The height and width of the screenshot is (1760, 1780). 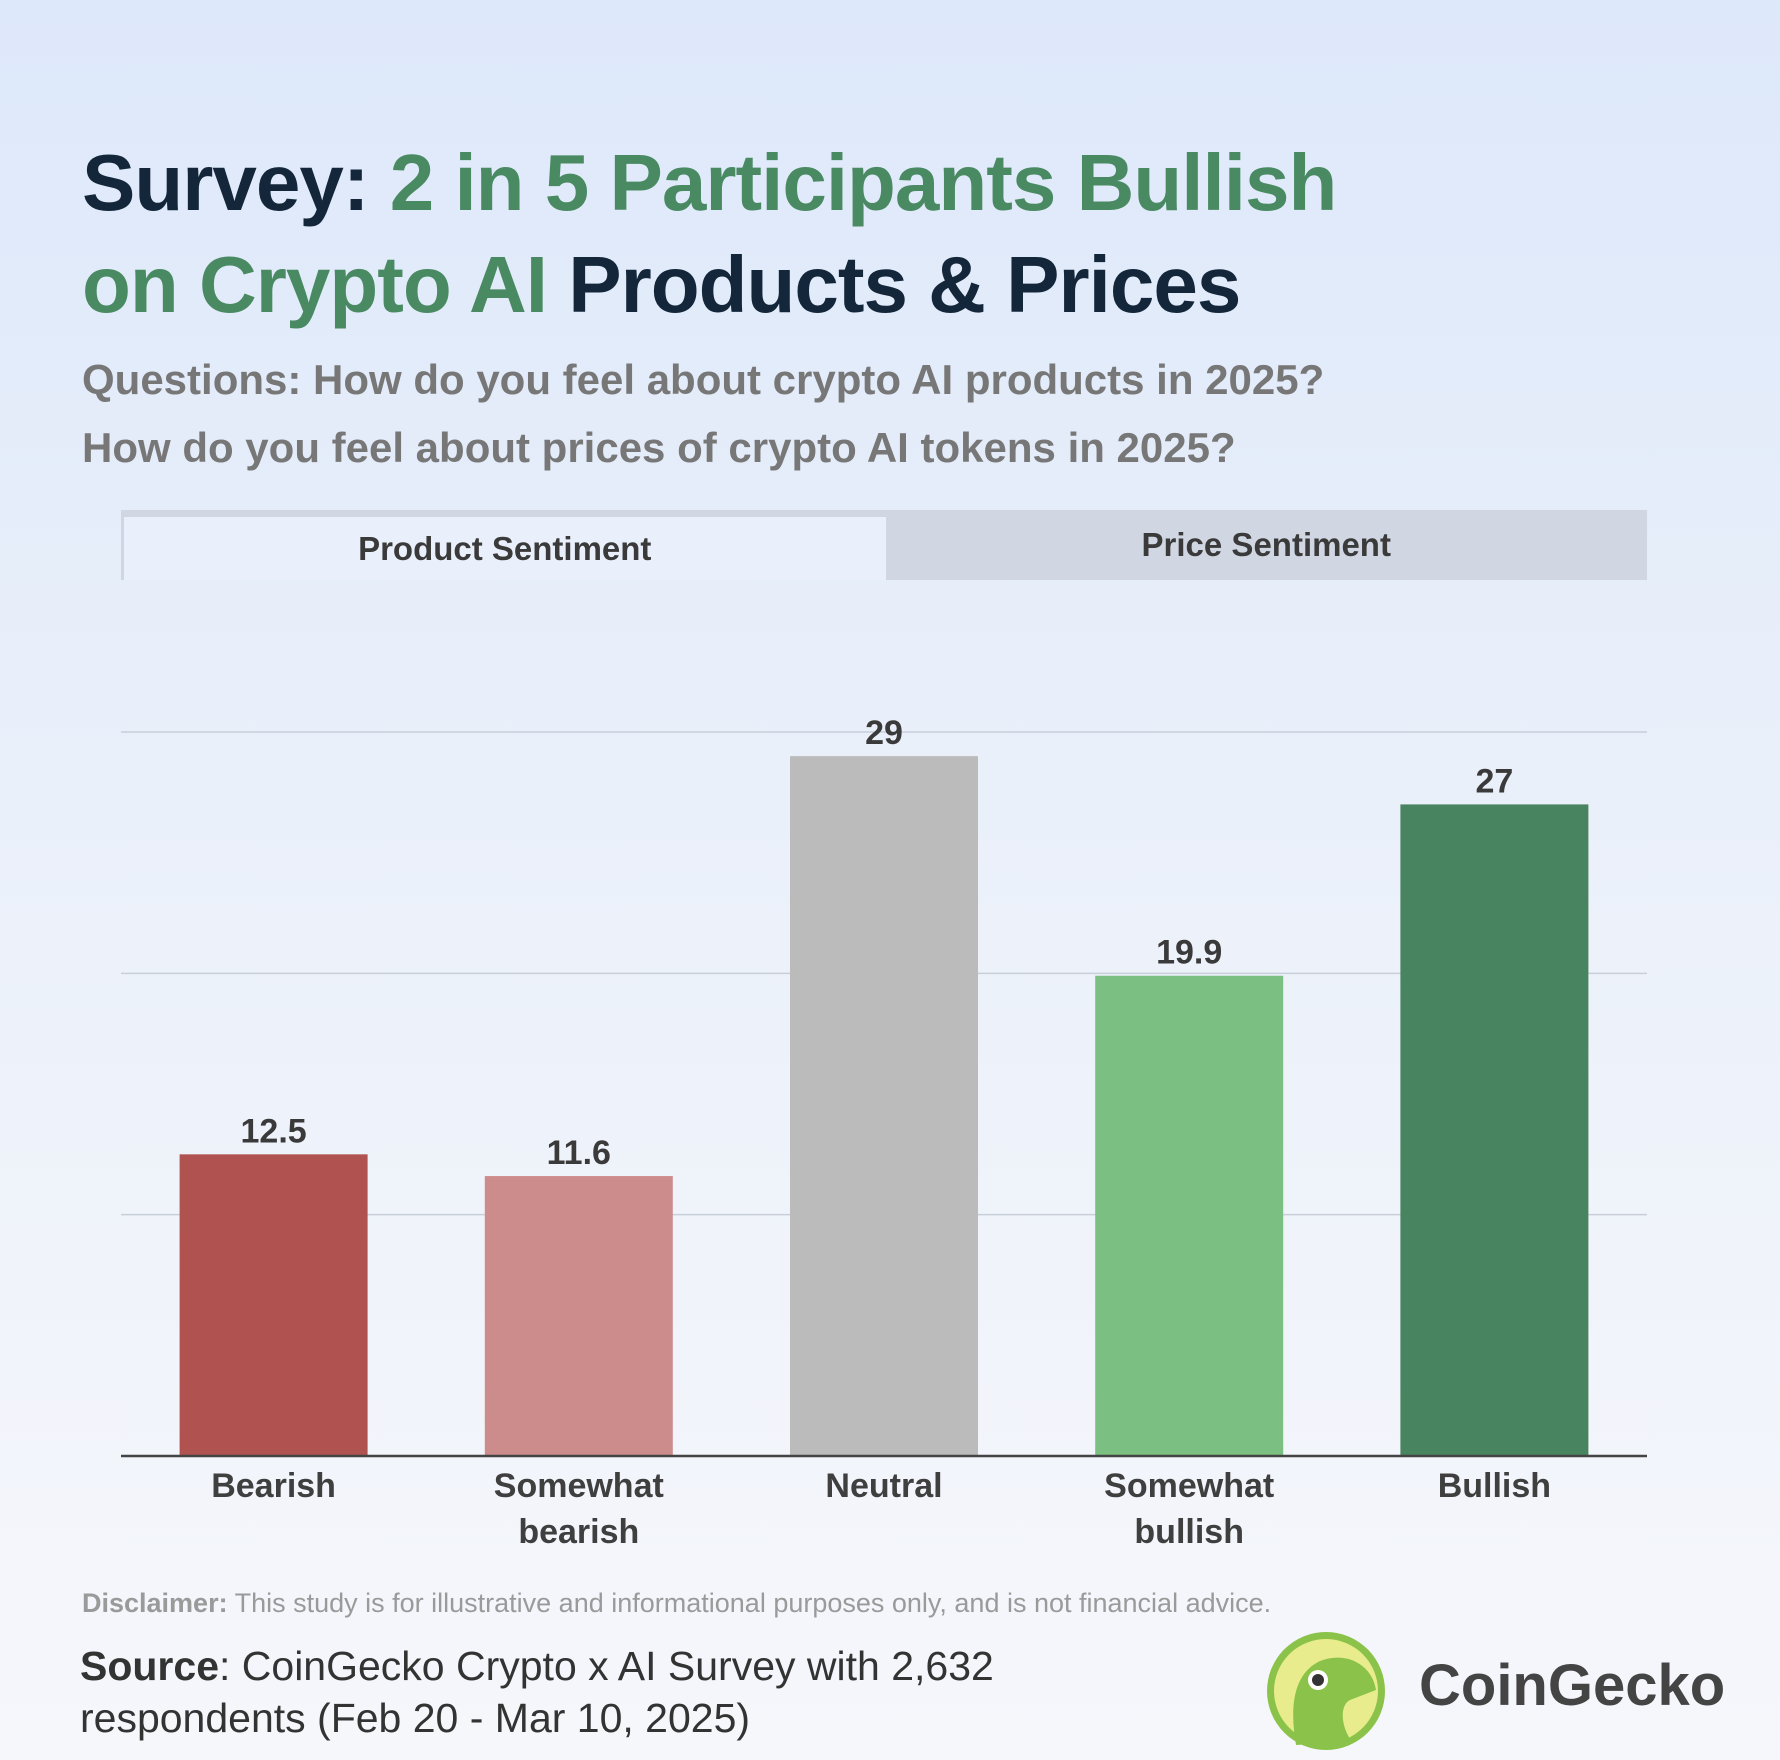 I want to click on value-label: 11.6, so click(x=579, y=1153).